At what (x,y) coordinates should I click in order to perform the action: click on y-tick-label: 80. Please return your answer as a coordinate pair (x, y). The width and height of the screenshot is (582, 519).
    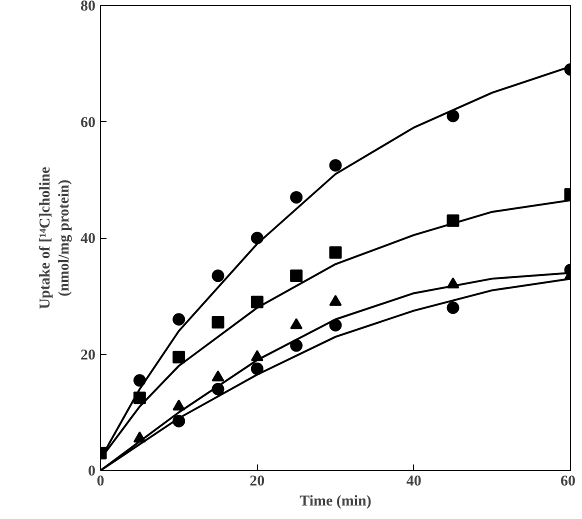
    Looking at the image, I should click on (88, 7).